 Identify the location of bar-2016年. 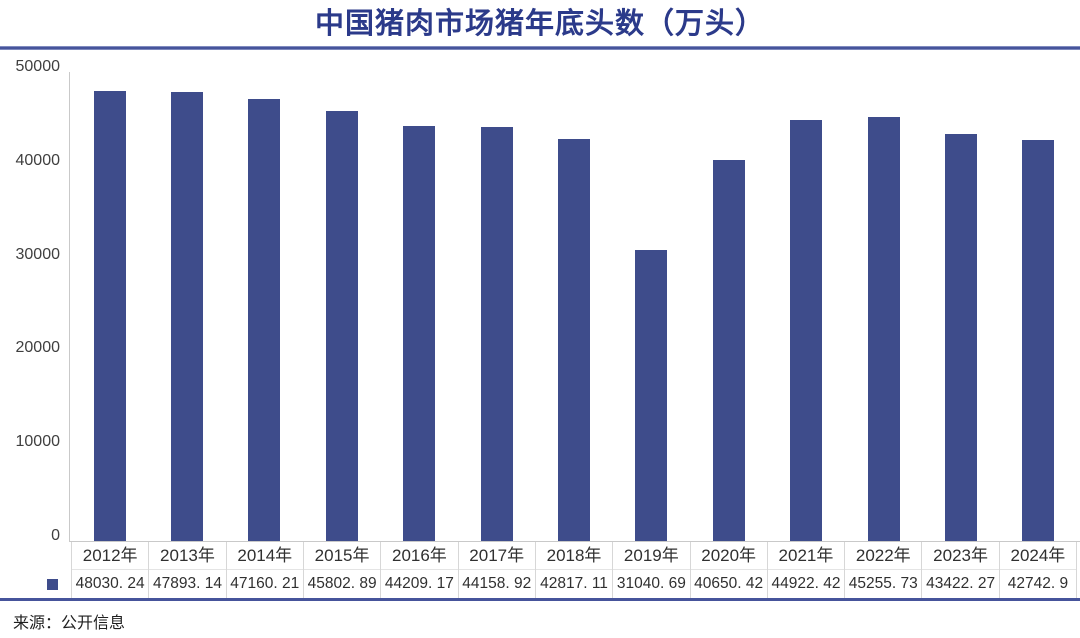
(419, 333).